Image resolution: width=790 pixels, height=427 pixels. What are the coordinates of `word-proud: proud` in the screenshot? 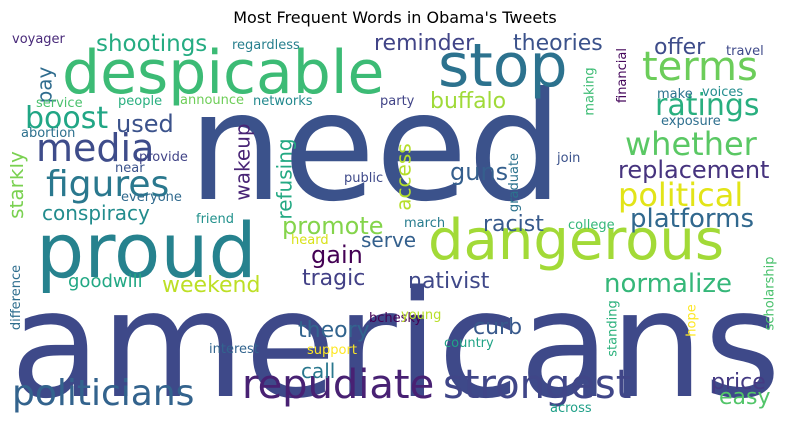 It's located at (146, 250).